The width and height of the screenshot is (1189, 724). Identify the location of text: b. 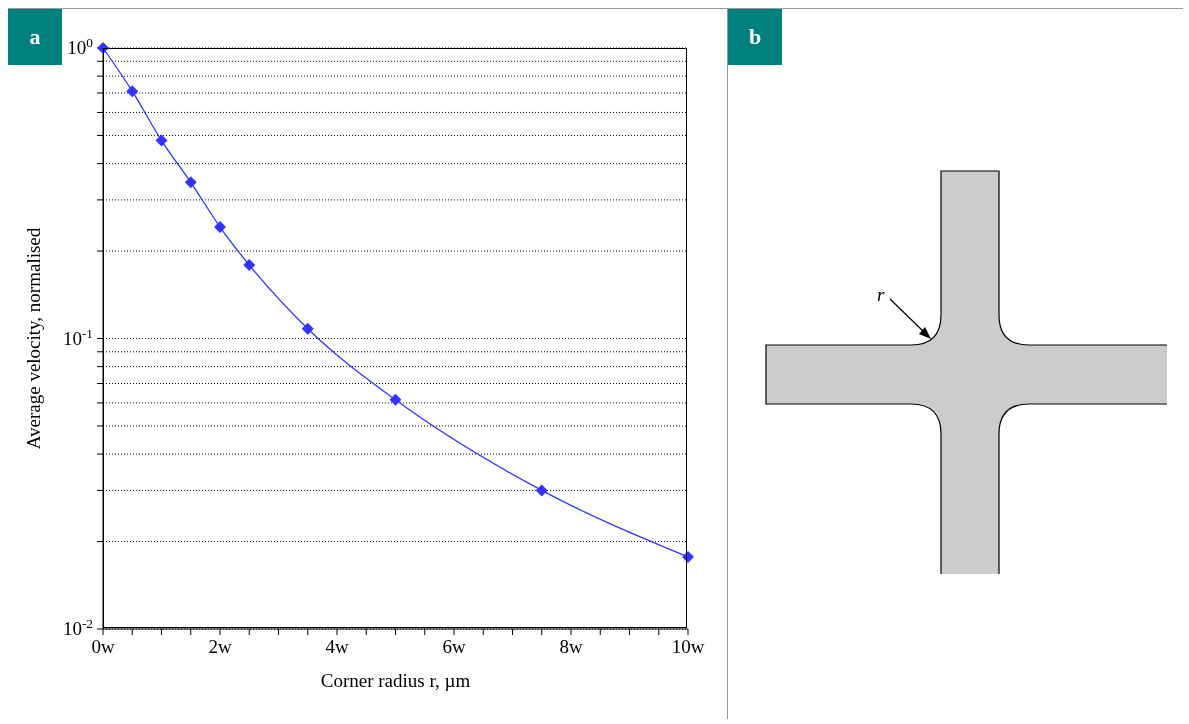
(755, 37).